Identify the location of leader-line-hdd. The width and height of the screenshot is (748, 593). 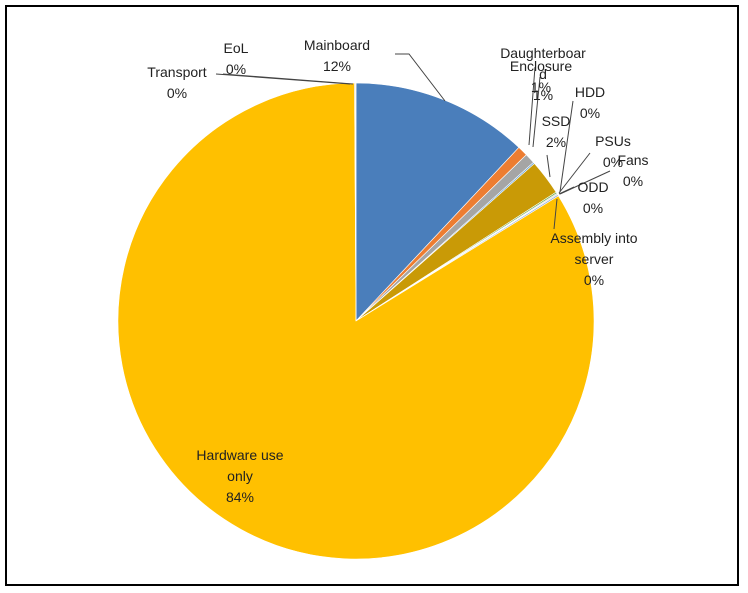
(566, 146).